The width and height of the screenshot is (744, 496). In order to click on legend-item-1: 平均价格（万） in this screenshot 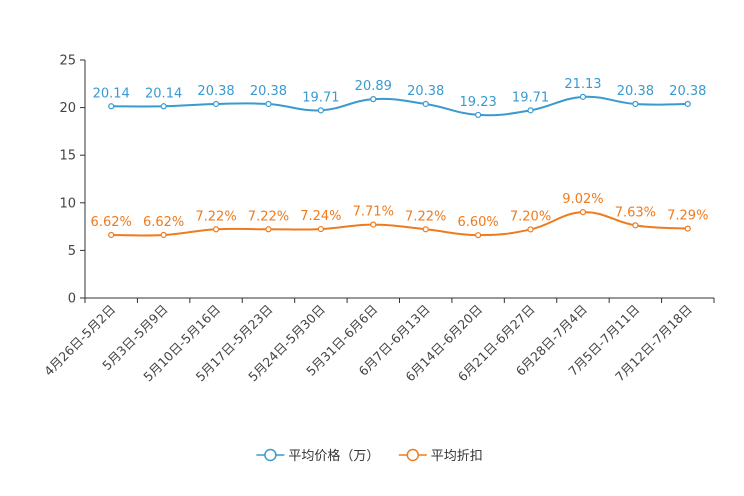, I will do `click(317, 456)`.